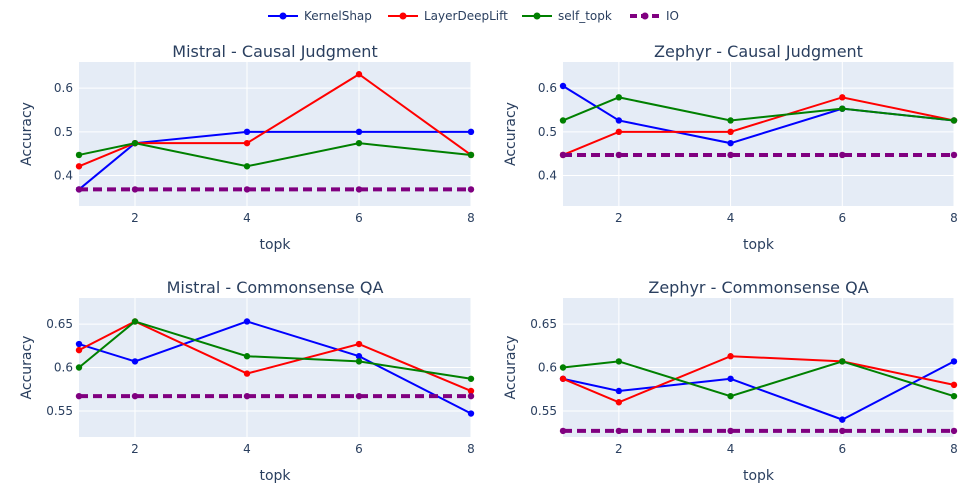 This screenshot has width=960, height=495. Describe the element at coordinates (619, 218) in the screenshot. I see `x-tick-label: 2` at that location.